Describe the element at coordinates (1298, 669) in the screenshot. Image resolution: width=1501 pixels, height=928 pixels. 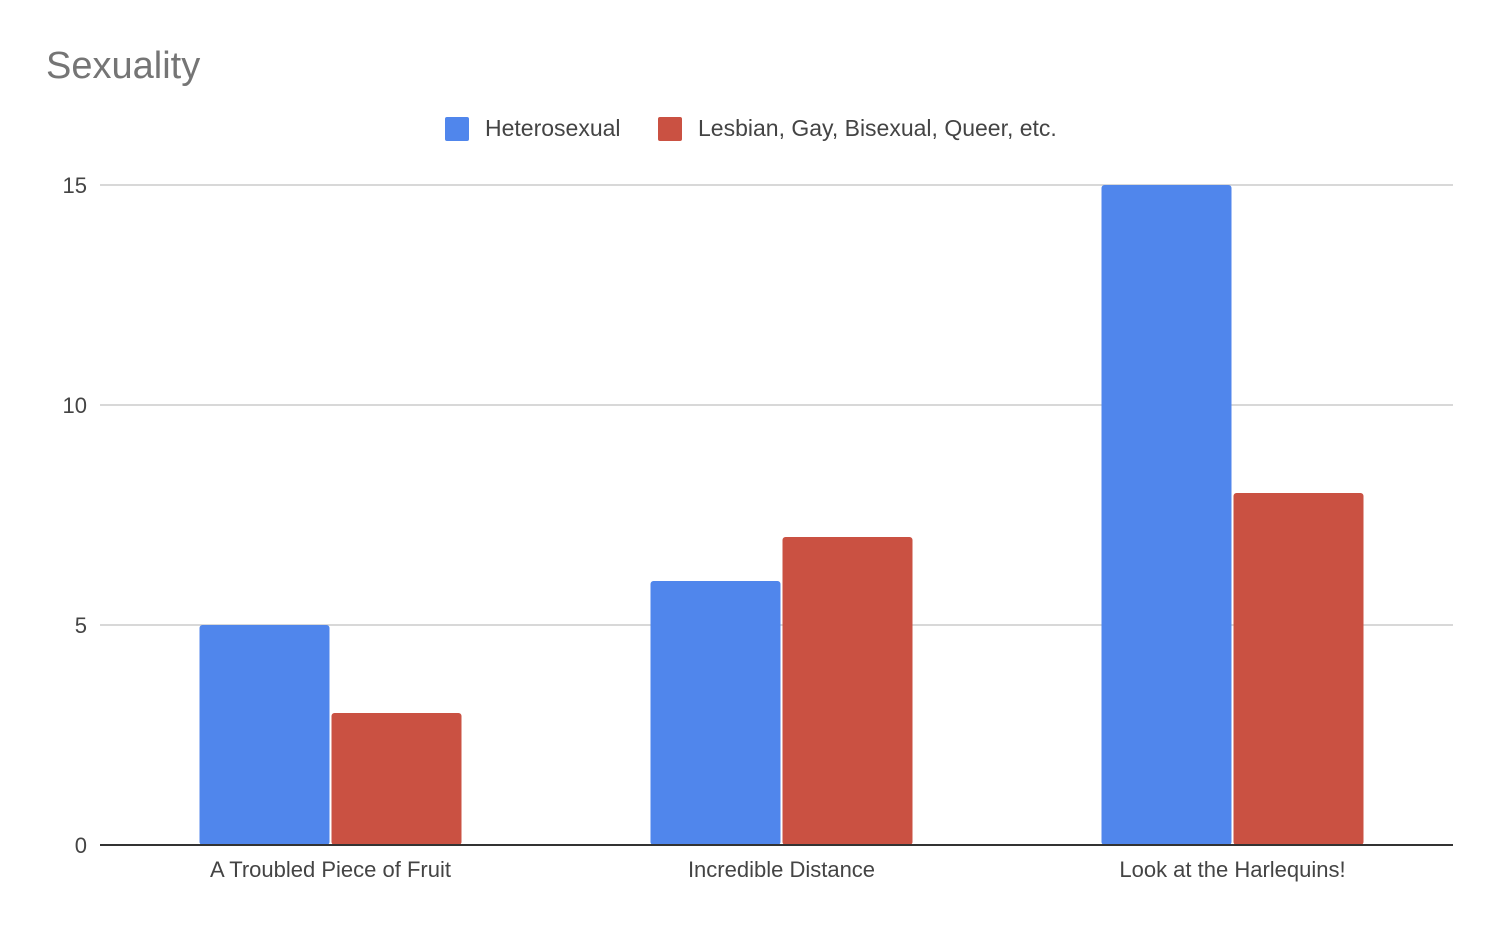
I see `bar-series1-cat2` at that location.